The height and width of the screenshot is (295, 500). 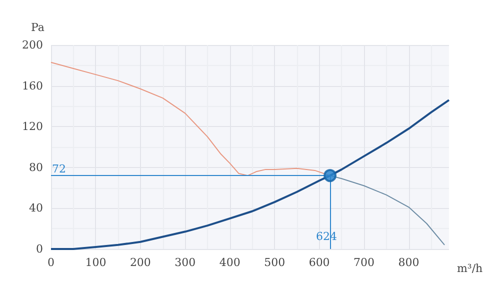 What do you see at coordinates (36, 208) in the screenshot?
I see `y-tick-label: 40` at bounding box center [36, 208].